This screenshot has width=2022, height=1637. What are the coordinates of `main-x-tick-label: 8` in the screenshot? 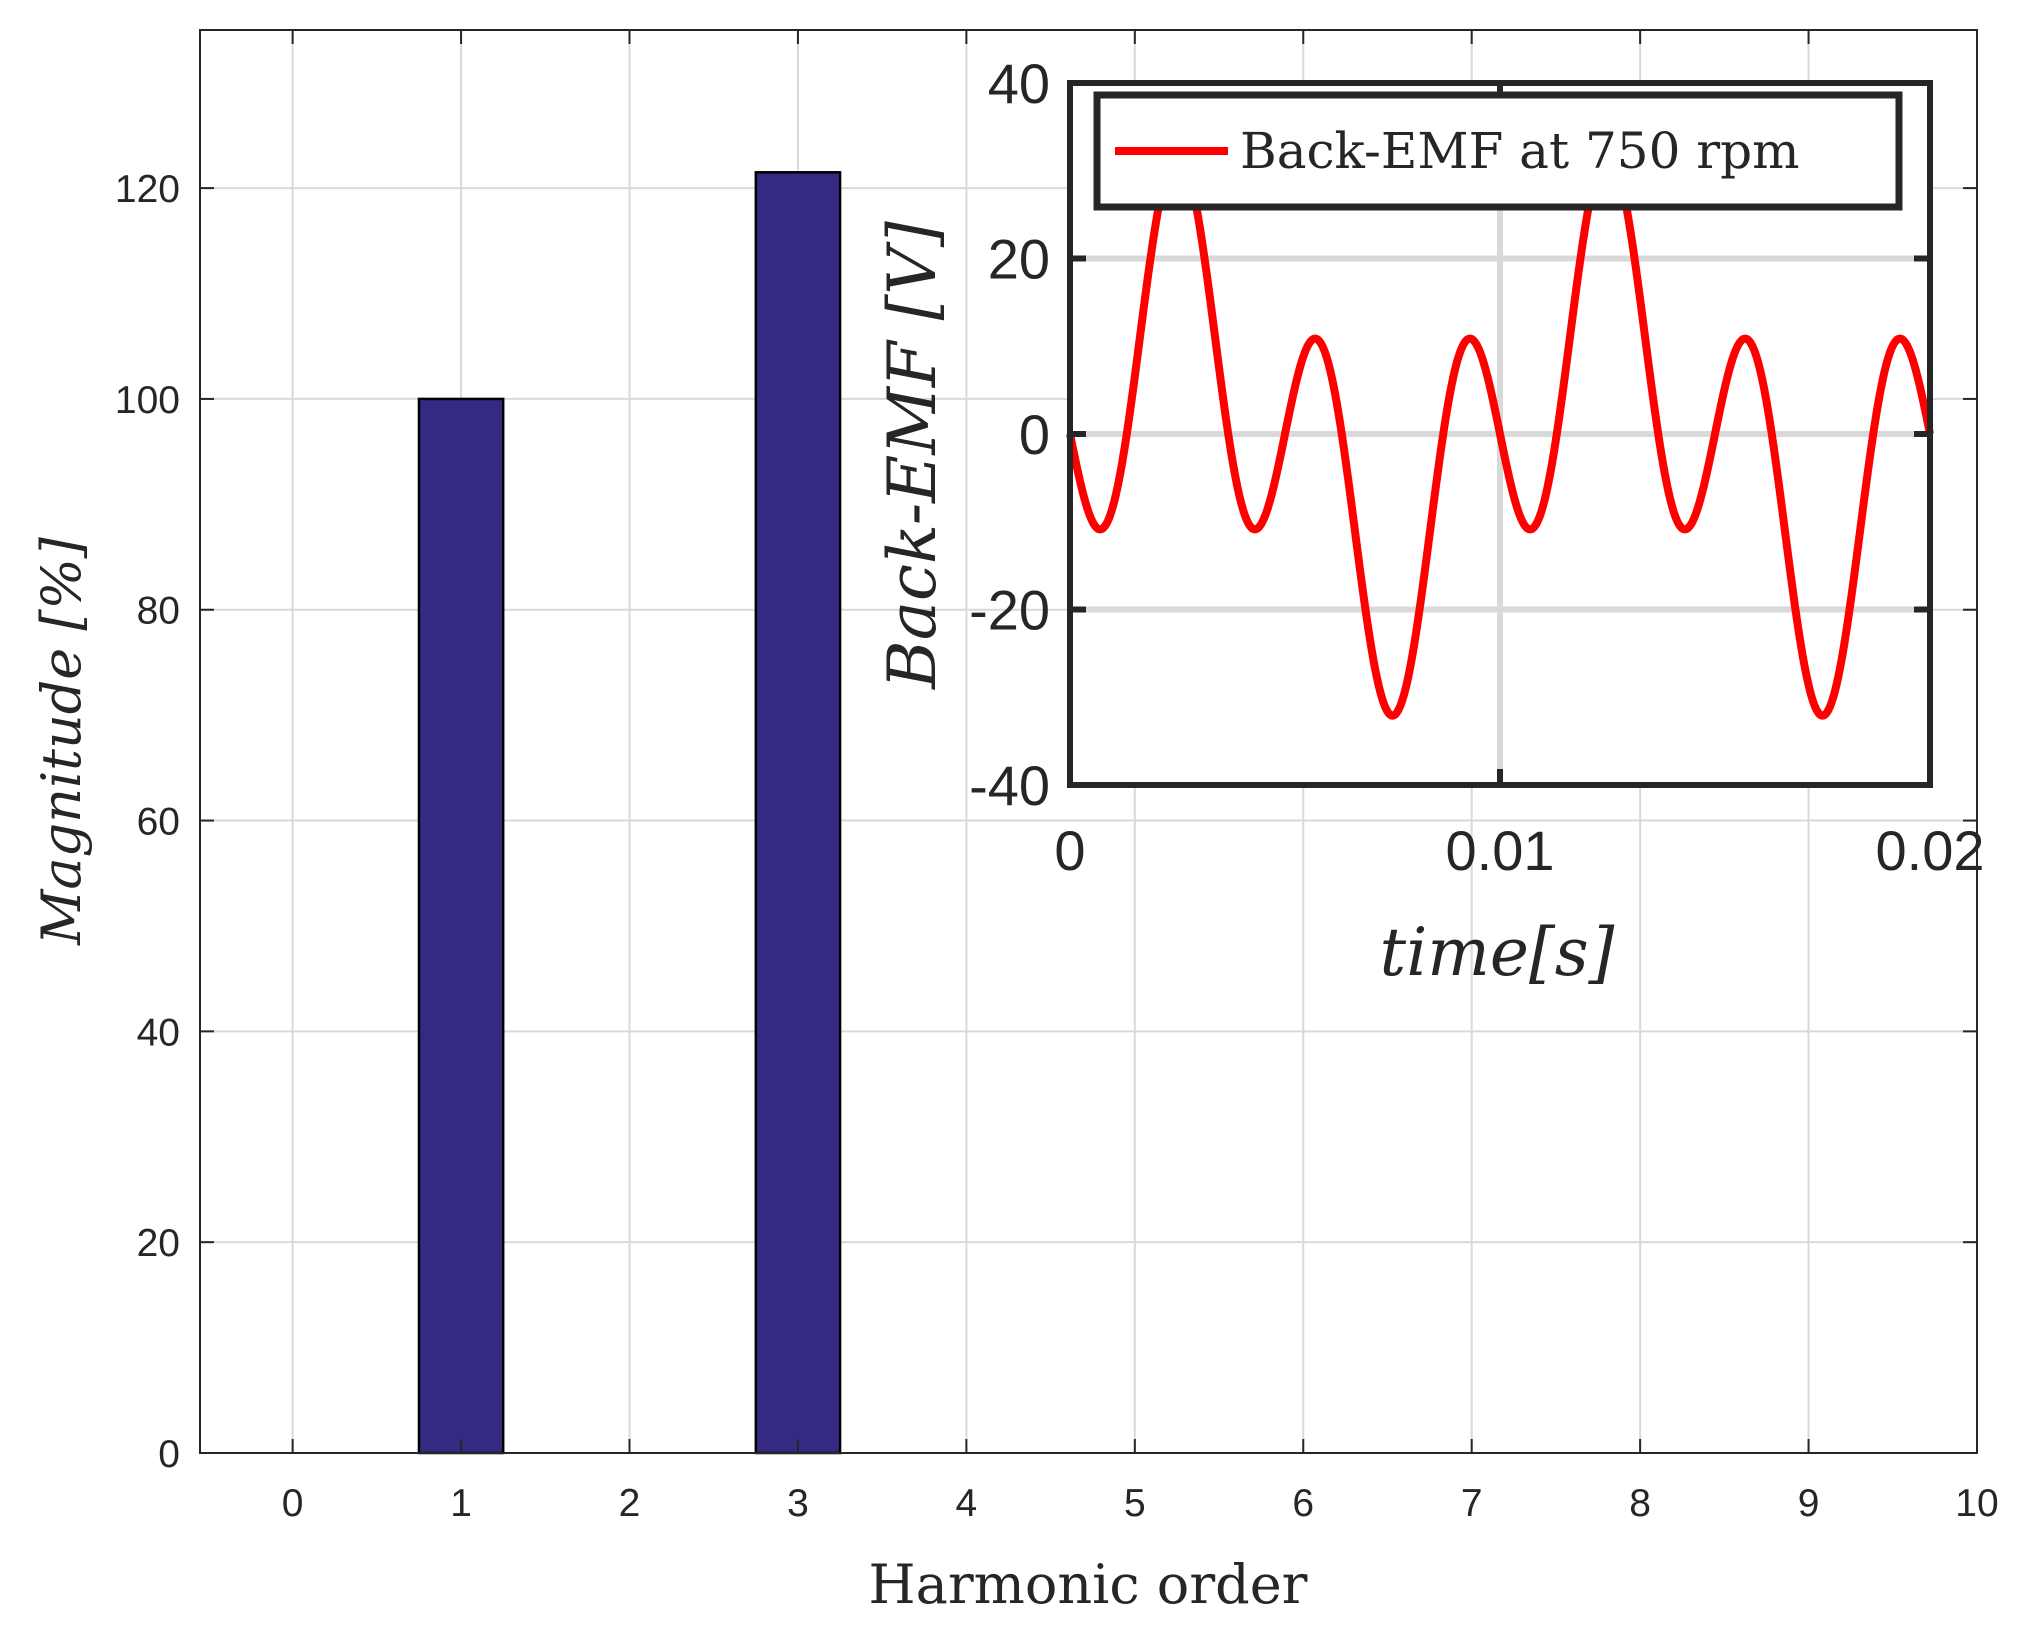 It's located at (1640, 1503).